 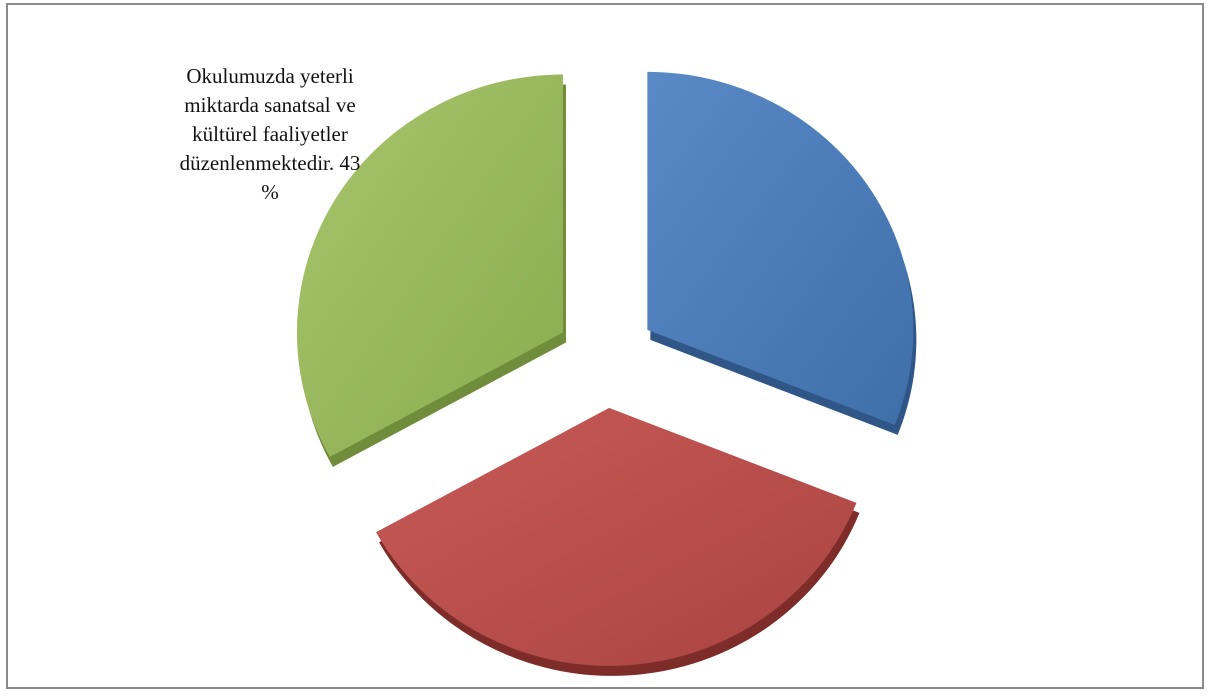 What do you see at coordinates (270, 192) in the screenshot?
I see `slice-label-unit: %` at bounding box center [270, 192].